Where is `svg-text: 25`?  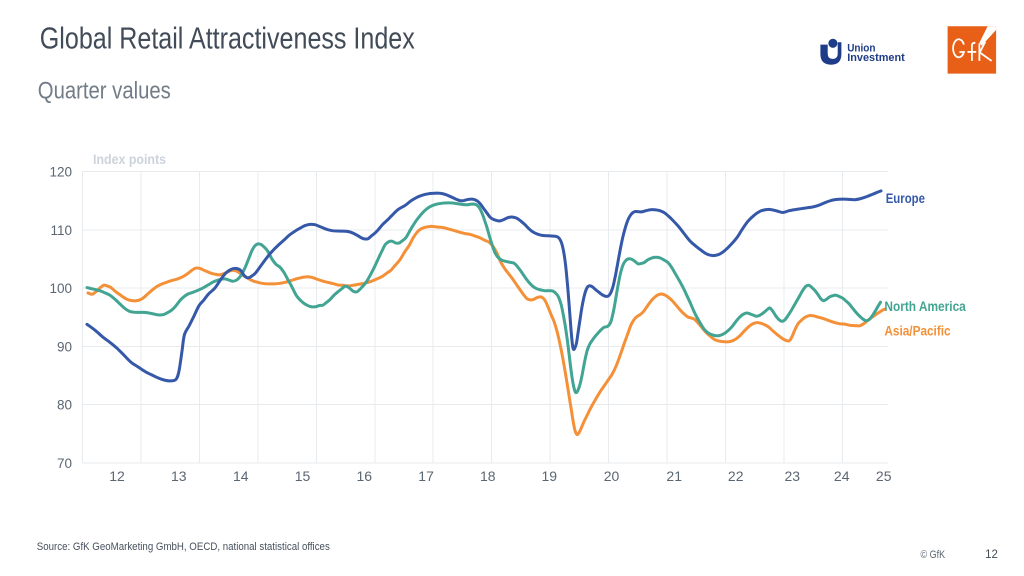 svg-text: 25 is located at coordinates (884, 476).